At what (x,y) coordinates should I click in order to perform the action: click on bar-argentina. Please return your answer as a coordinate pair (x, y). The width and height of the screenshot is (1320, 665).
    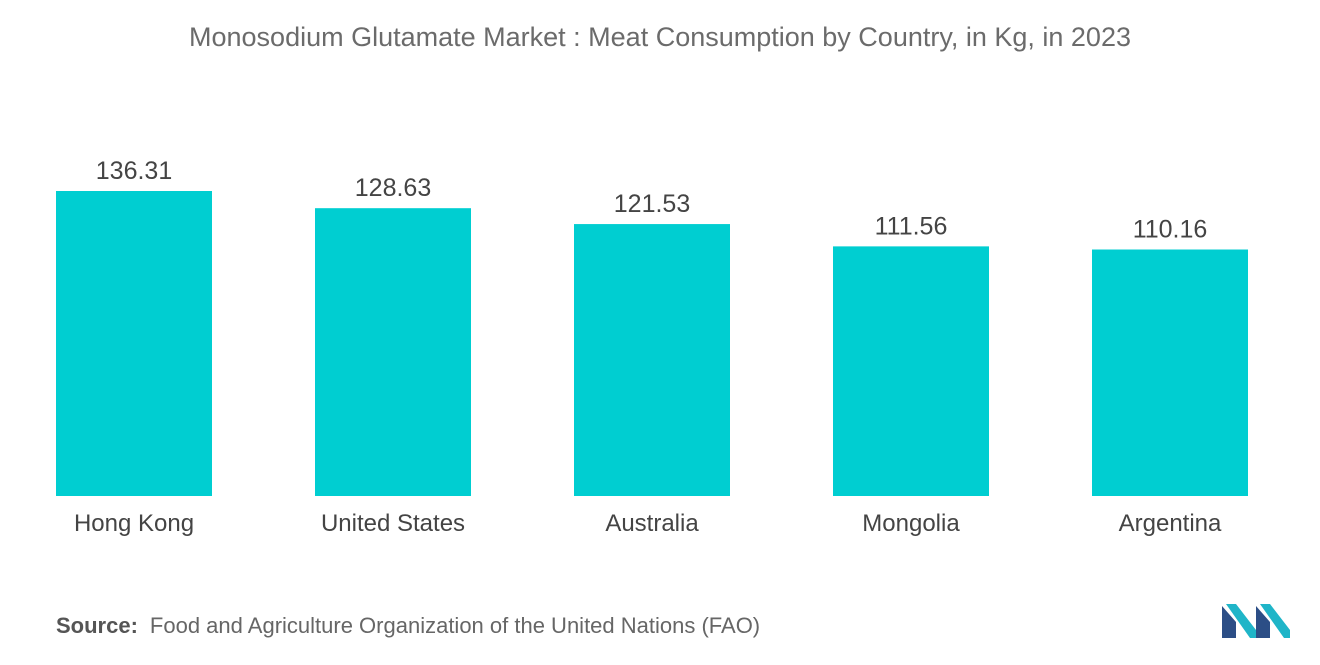
    Looking at the image, I should click on (1170, 372).